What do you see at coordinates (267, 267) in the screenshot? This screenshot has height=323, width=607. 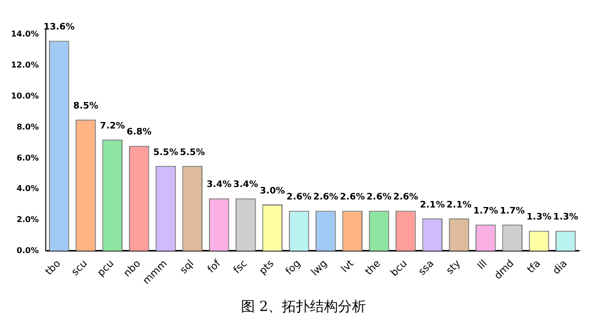 I see `x-tick-label: pts` at bounding box center [267, 267].